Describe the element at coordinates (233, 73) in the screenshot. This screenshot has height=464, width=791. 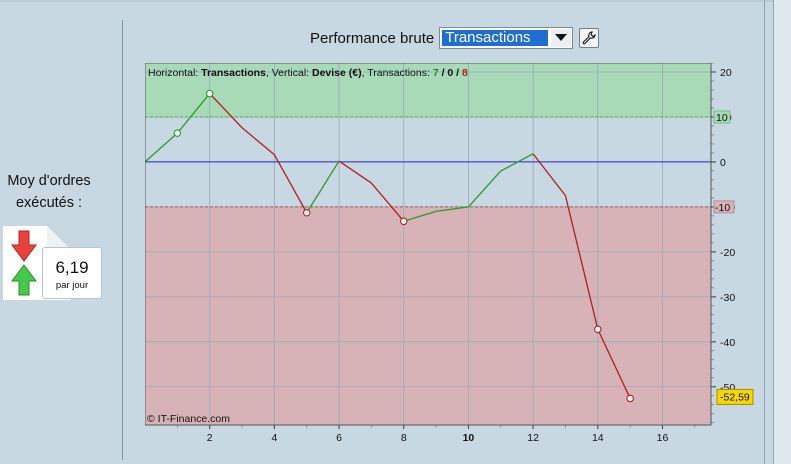
I see `info-h-value: Transactions` at that location.